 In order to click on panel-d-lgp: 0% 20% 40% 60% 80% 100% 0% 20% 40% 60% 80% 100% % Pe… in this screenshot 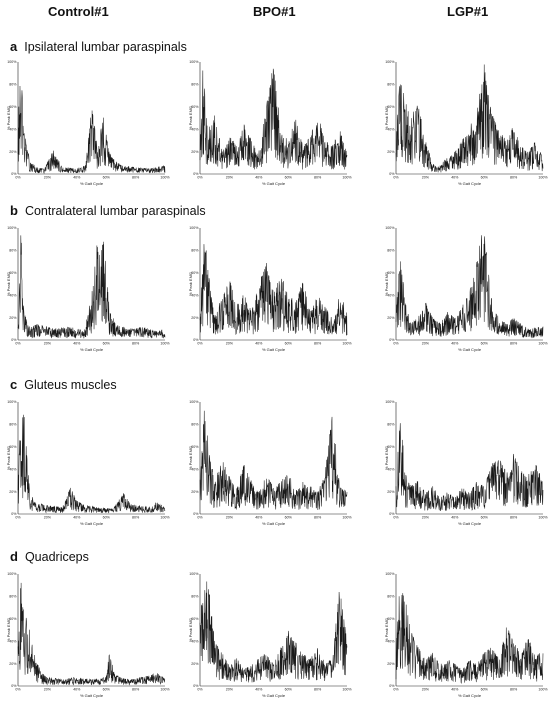, I will do `click(465, 637)`.